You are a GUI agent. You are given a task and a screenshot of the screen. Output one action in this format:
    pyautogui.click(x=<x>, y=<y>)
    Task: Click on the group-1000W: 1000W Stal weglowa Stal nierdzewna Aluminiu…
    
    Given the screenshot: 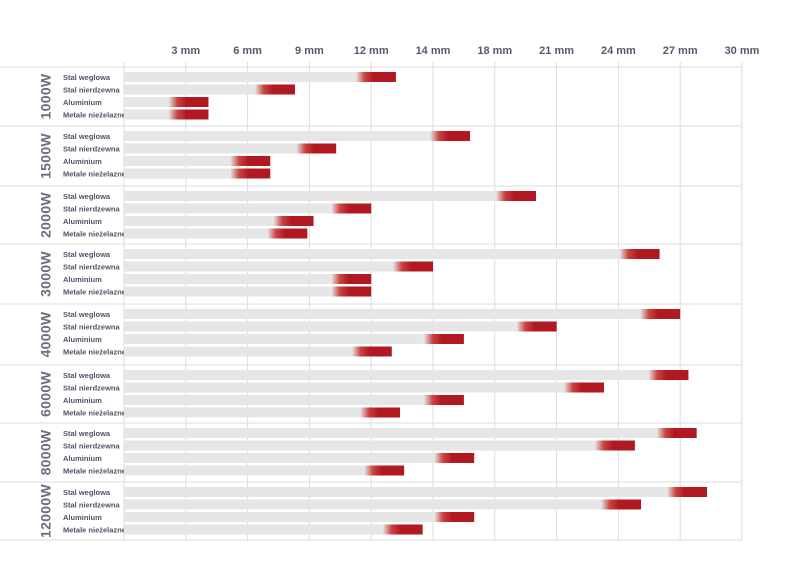 What is the action you would take?
    pyautogui.click(x=217, y=96)
    